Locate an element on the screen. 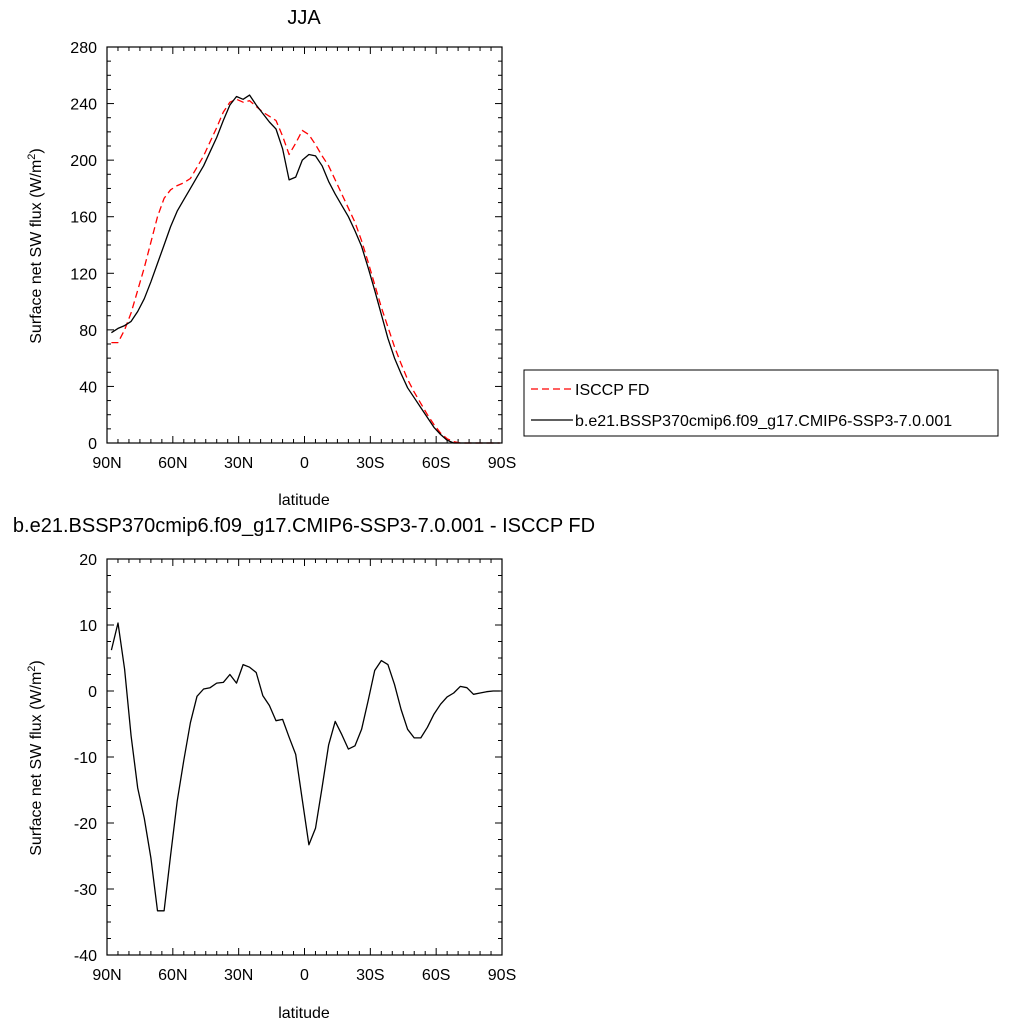 The image size is (1024, 1029). top-chart-title: JJA is located at coordinates (304, 18).